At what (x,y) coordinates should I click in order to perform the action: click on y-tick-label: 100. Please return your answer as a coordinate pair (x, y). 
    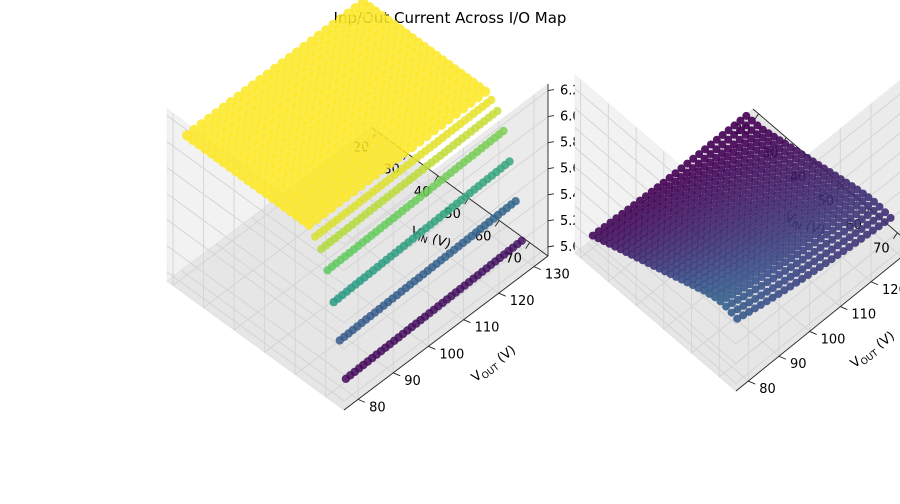
    Looking at the image, I should click on (451, 354).